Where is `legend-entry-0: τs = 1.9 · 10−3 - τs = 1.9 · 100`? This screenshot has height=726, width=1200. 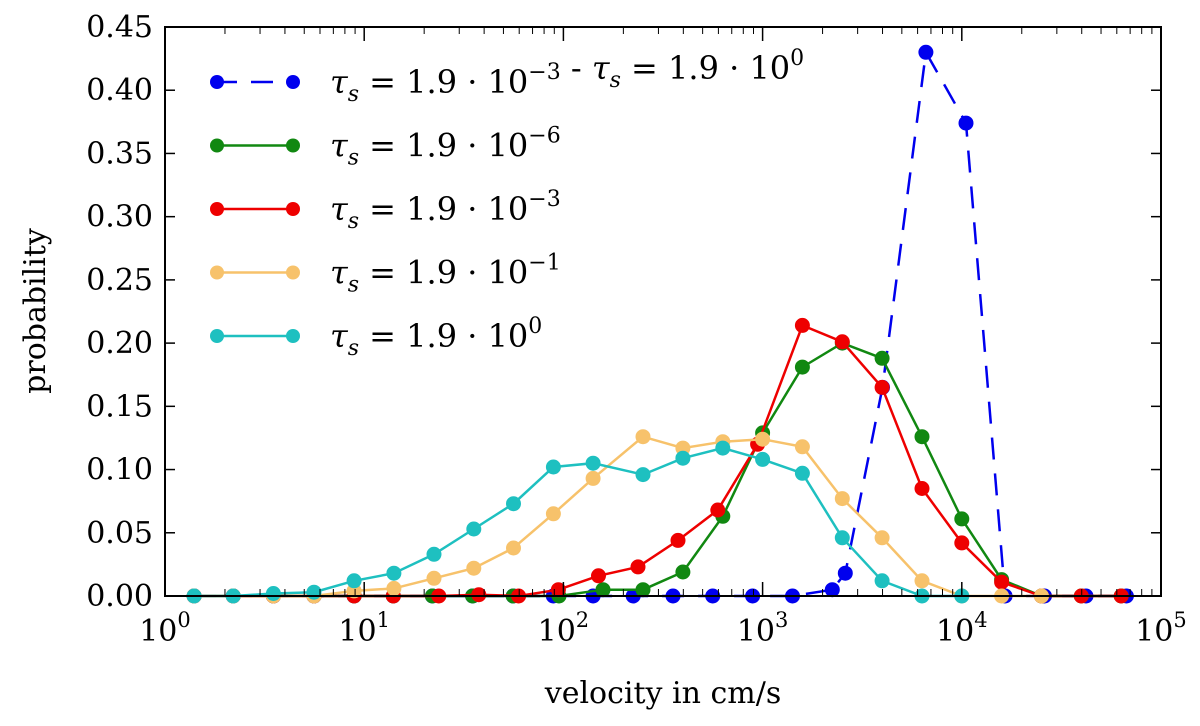
legend-entry-0: τs = 1.9 · 10−3 - τs = 1.9 · 100 is located at coordinates (507, 76).